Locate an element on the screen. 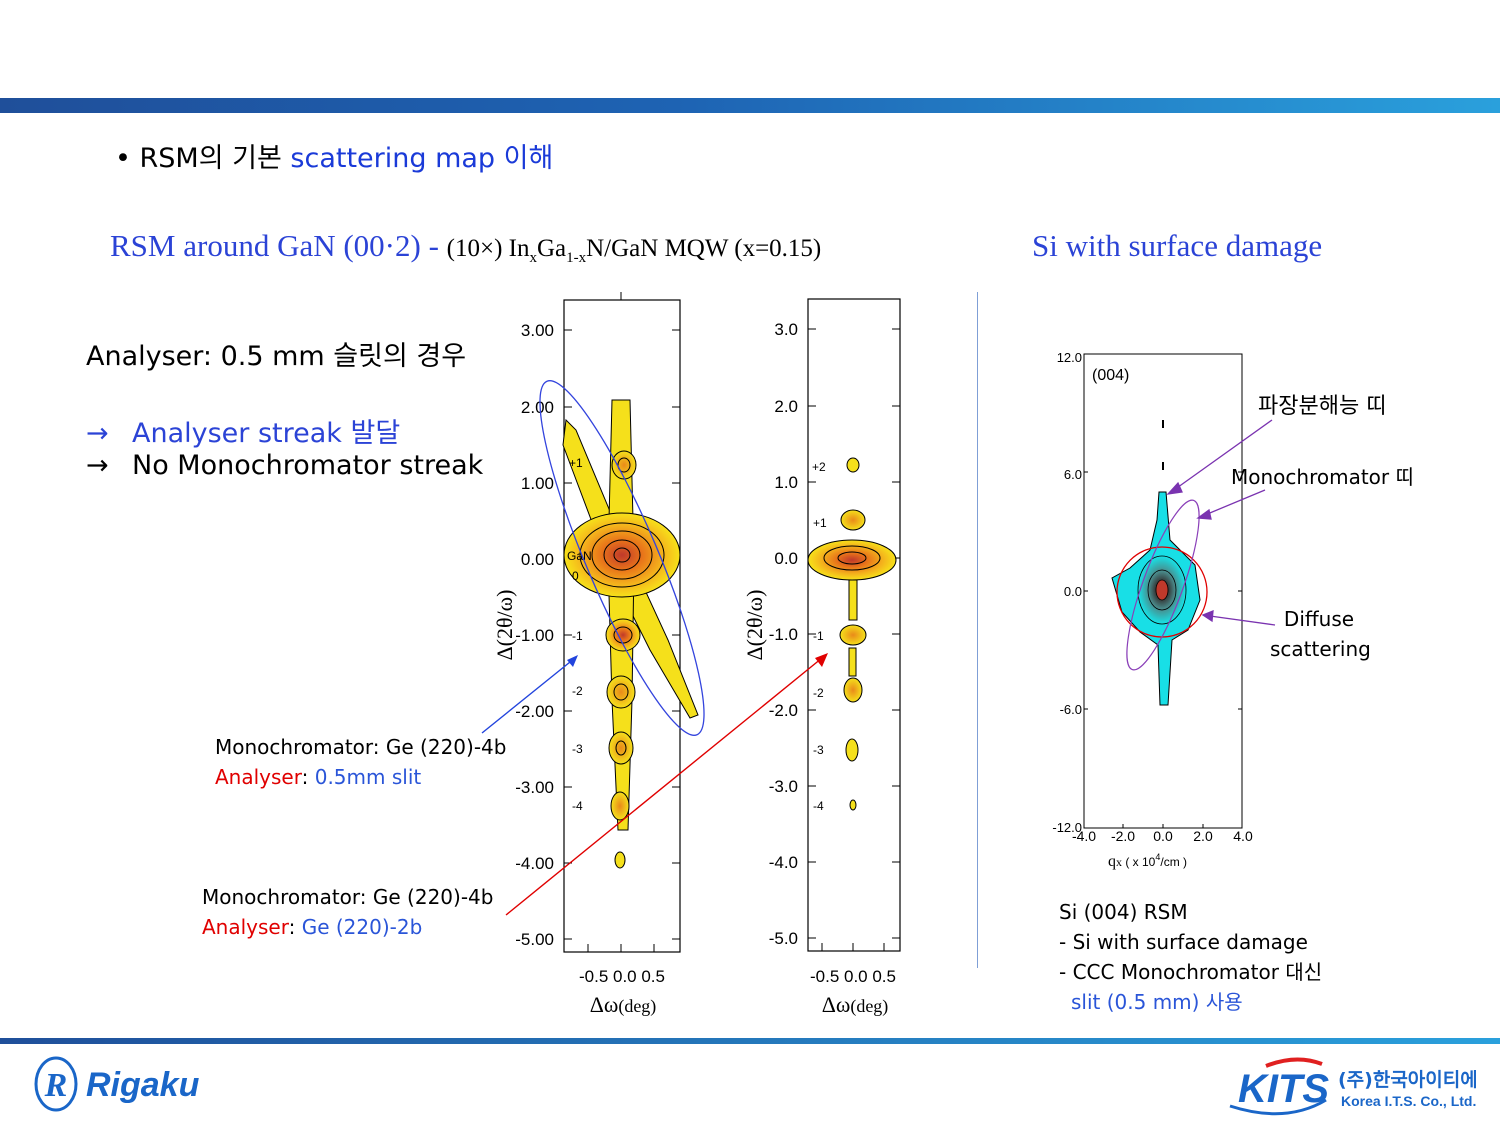  ytick-label: -1.00 is located at coordinates (534, 635).